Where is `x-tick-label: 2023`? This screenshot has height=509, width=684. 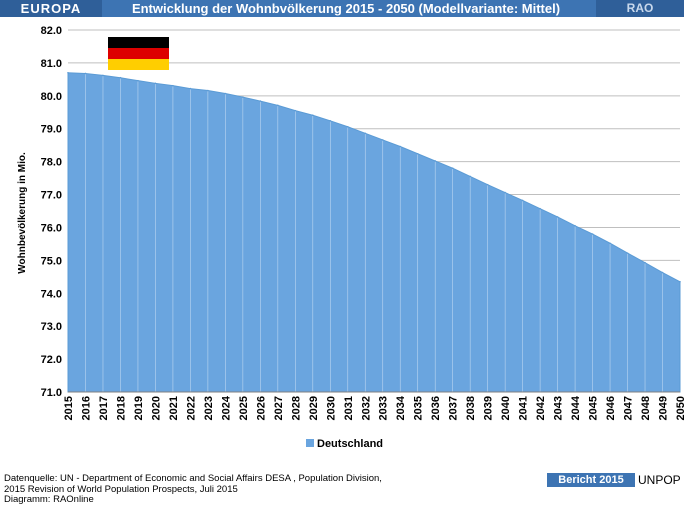
x-tick-label: 2023 is located at coordinates (209, 408).